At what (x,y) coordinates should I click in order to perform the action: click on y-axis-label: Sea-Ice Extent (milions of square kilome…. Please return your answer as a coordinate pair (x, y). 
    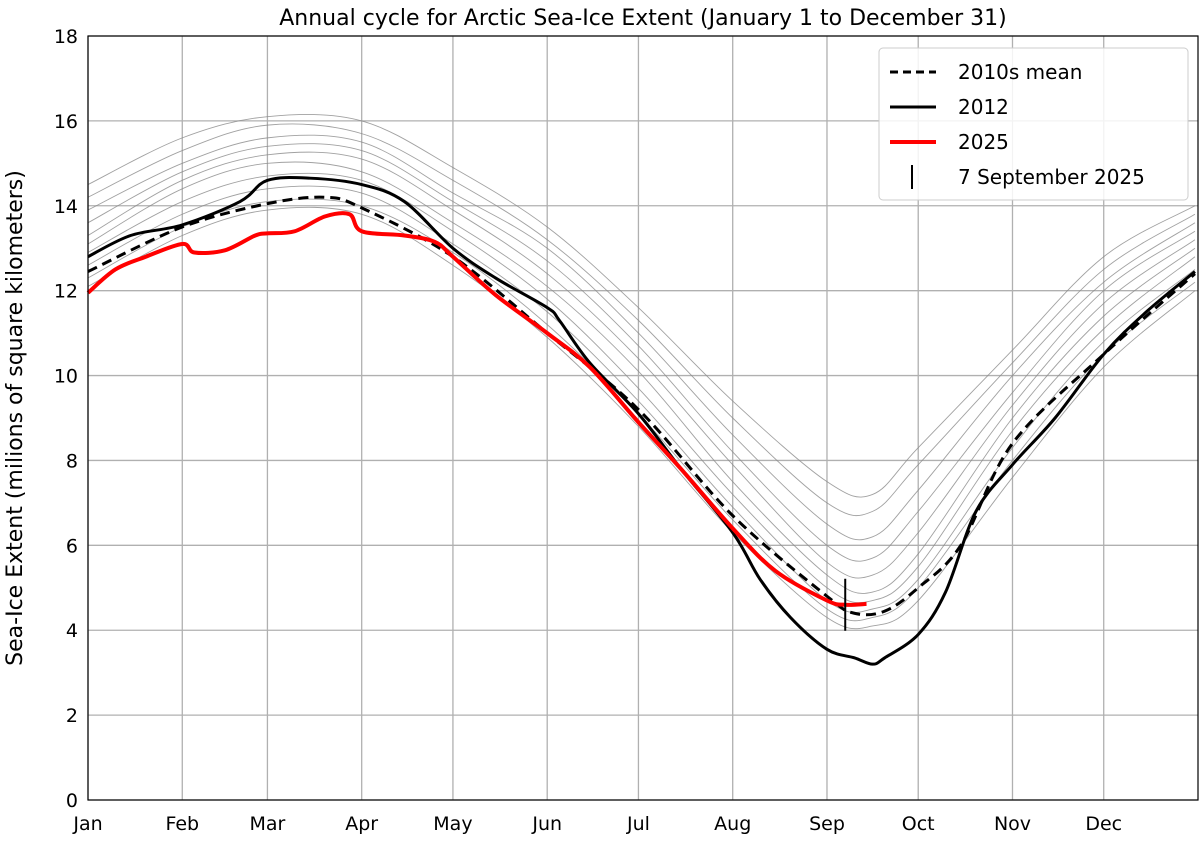
    Looking at the image, I should click on (15, 418).